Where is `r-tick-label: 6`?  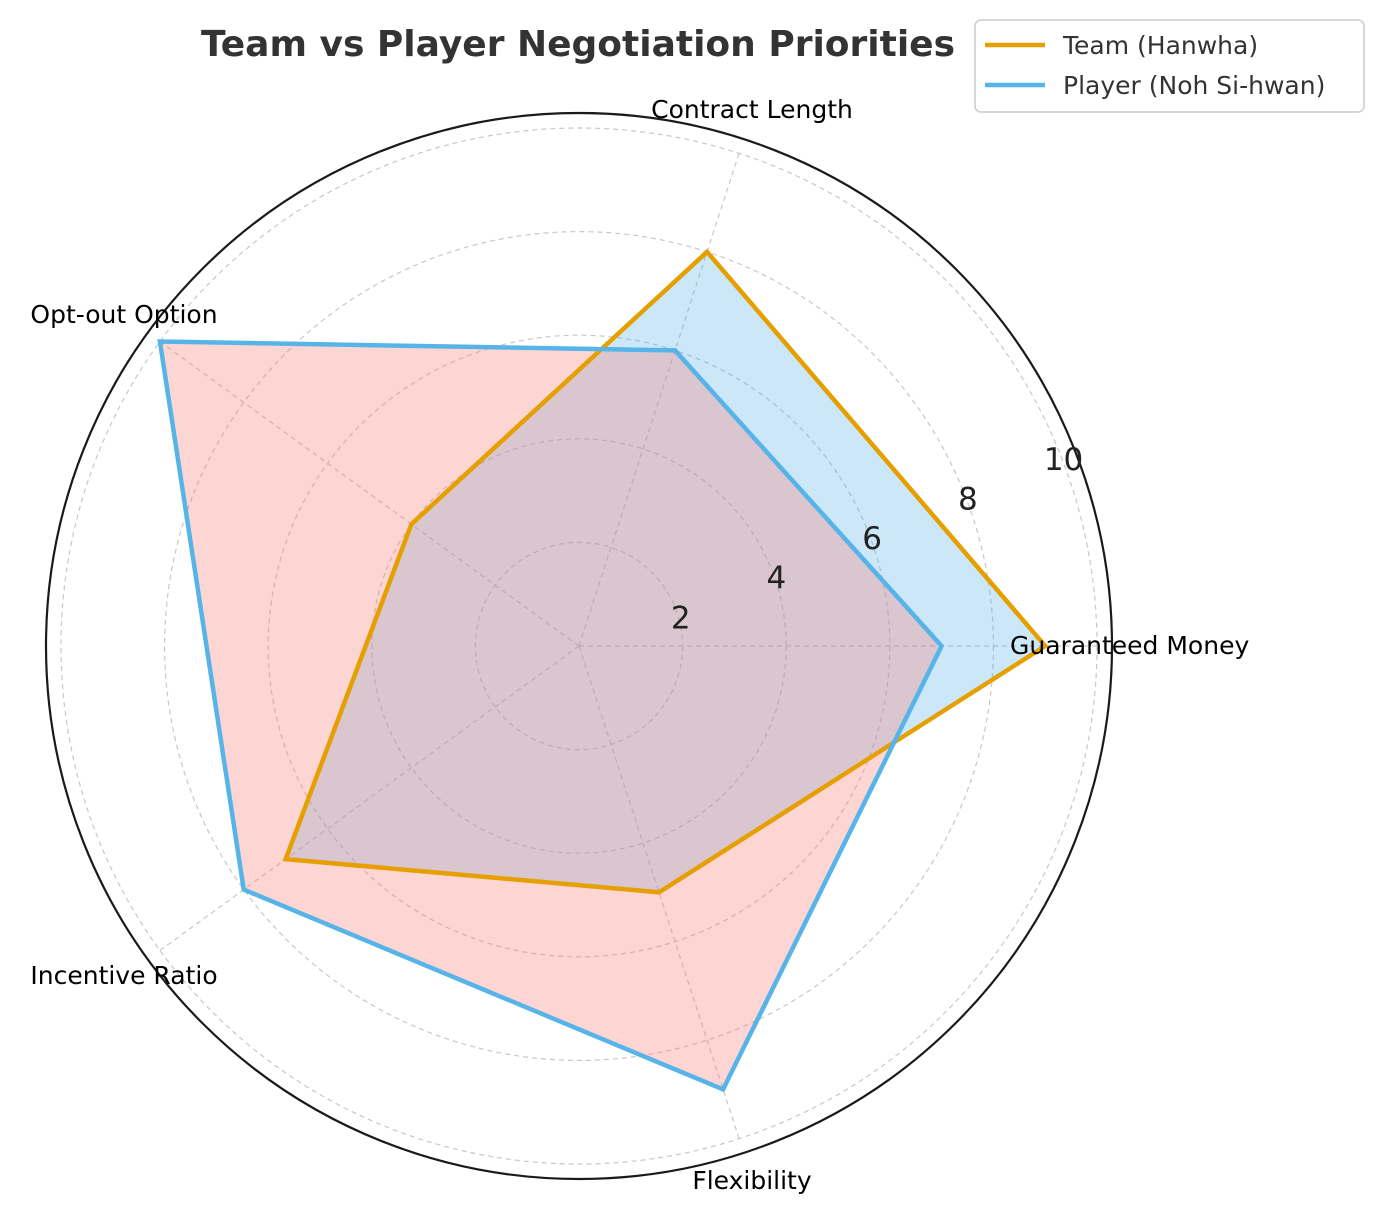 r-tick-label: 6 is located at coordinates (872, 539).